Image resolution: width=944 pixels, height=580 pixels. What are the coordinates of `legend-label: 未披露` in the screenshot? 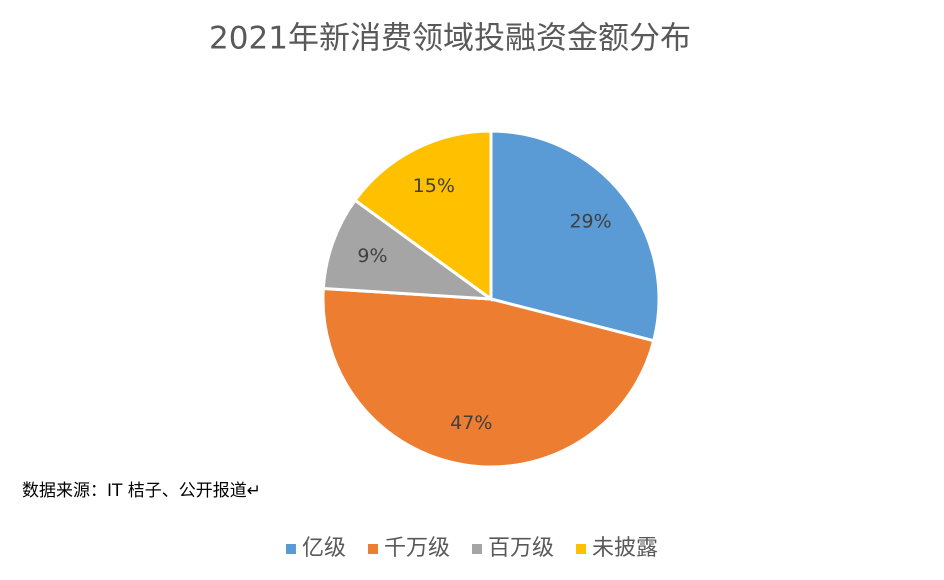 It's located at (625, 548).